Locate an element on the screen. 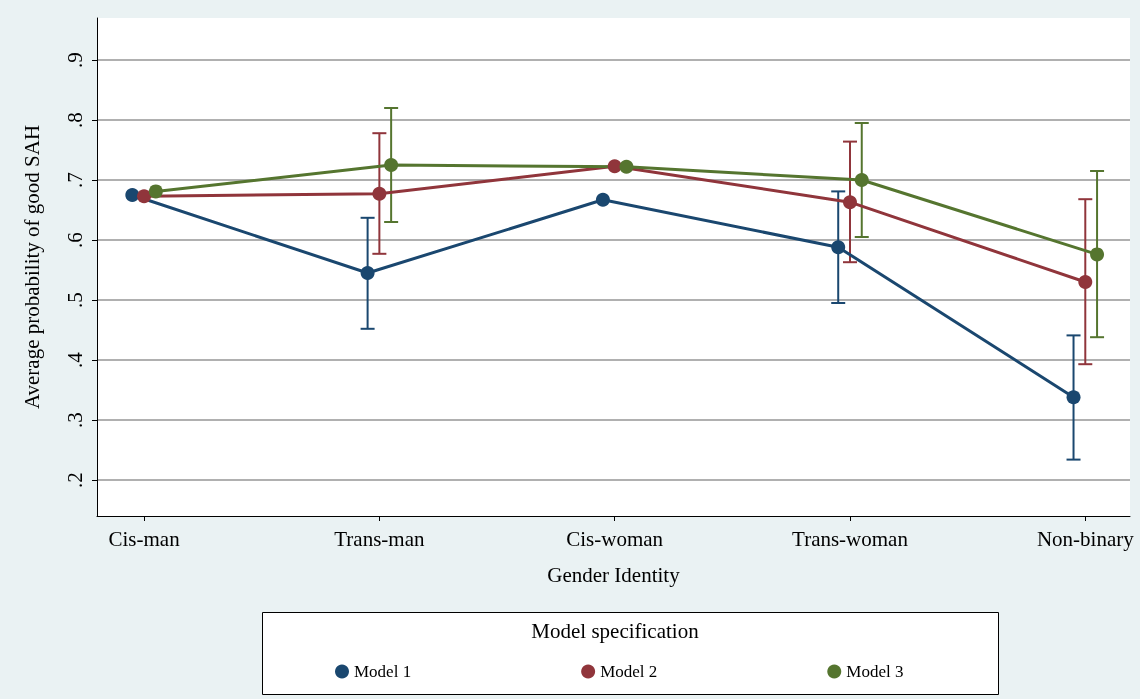 This screenshot has height=699, width=1140. y-tick-label: .7 is located at coordinates (74, 180).